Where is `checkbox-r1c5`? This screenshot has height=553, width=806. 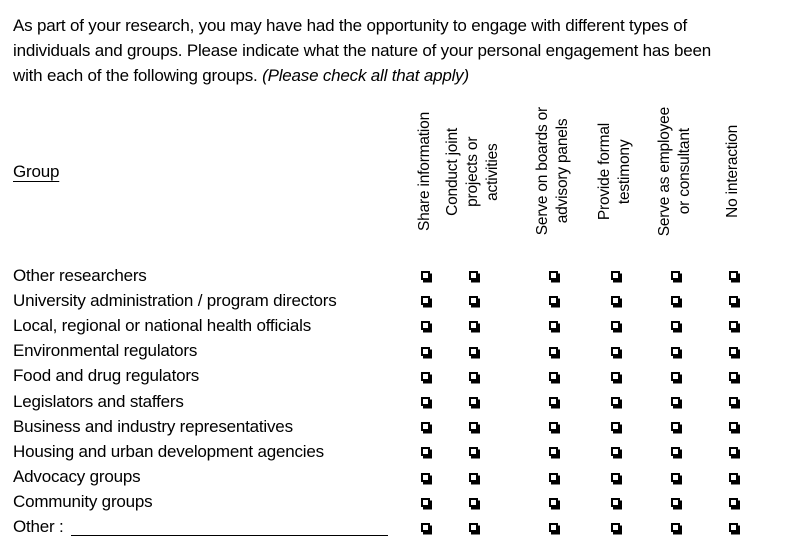 checkbox-r1c5 is located at coordinates (733, 301).